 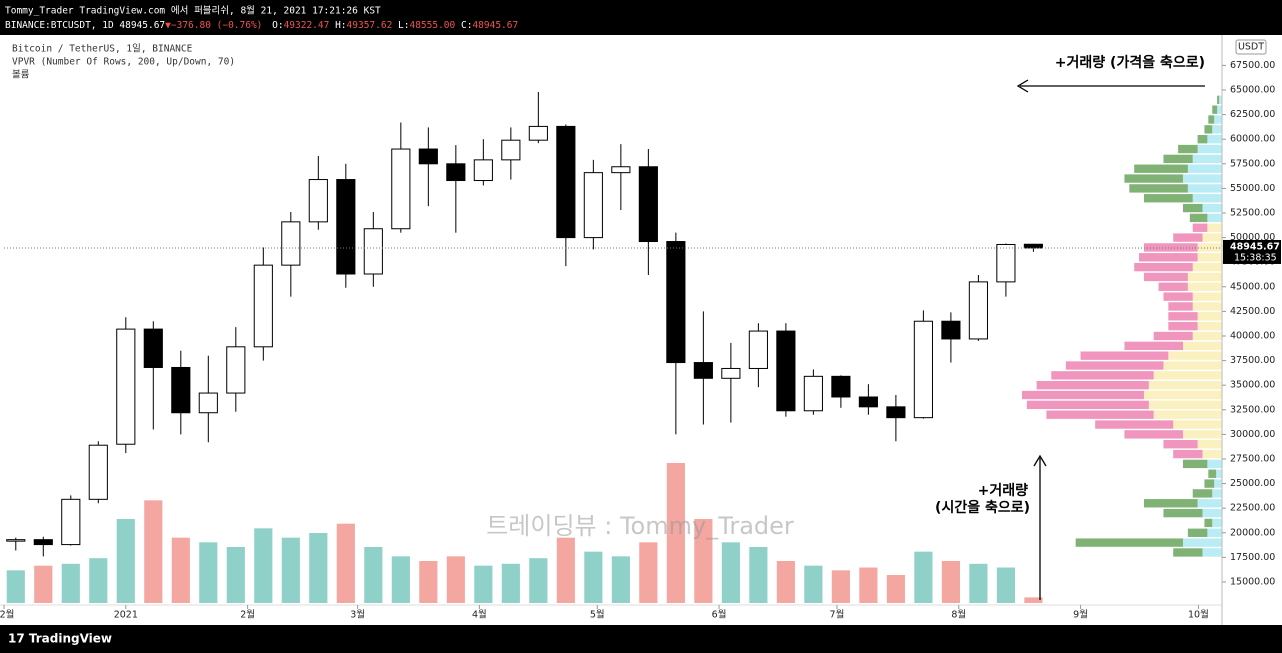 I want to click on x-tick-label: 6월, so click(x=719, y=615).